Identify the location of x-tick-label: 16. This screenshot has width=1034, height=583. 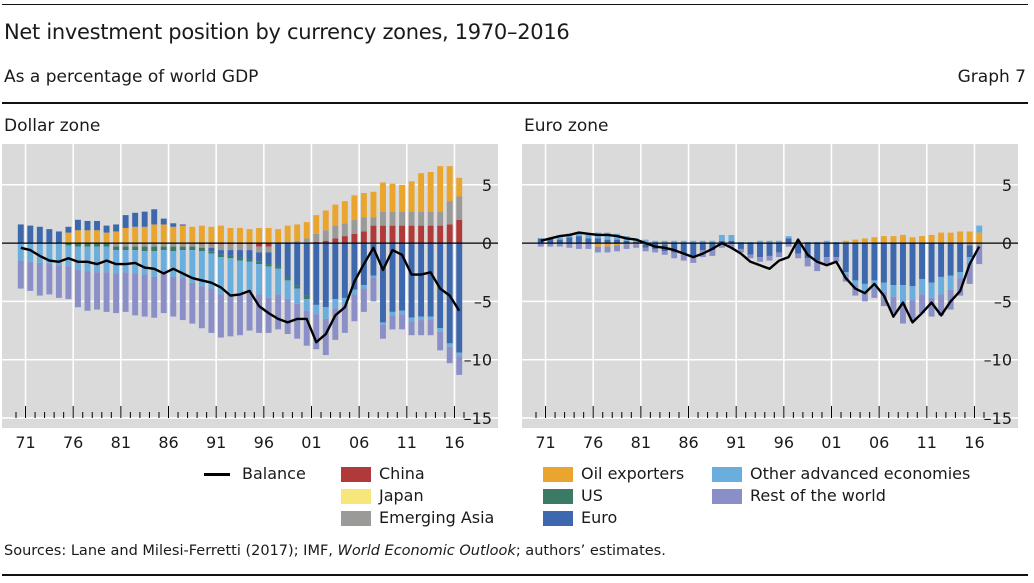
(454, 442).